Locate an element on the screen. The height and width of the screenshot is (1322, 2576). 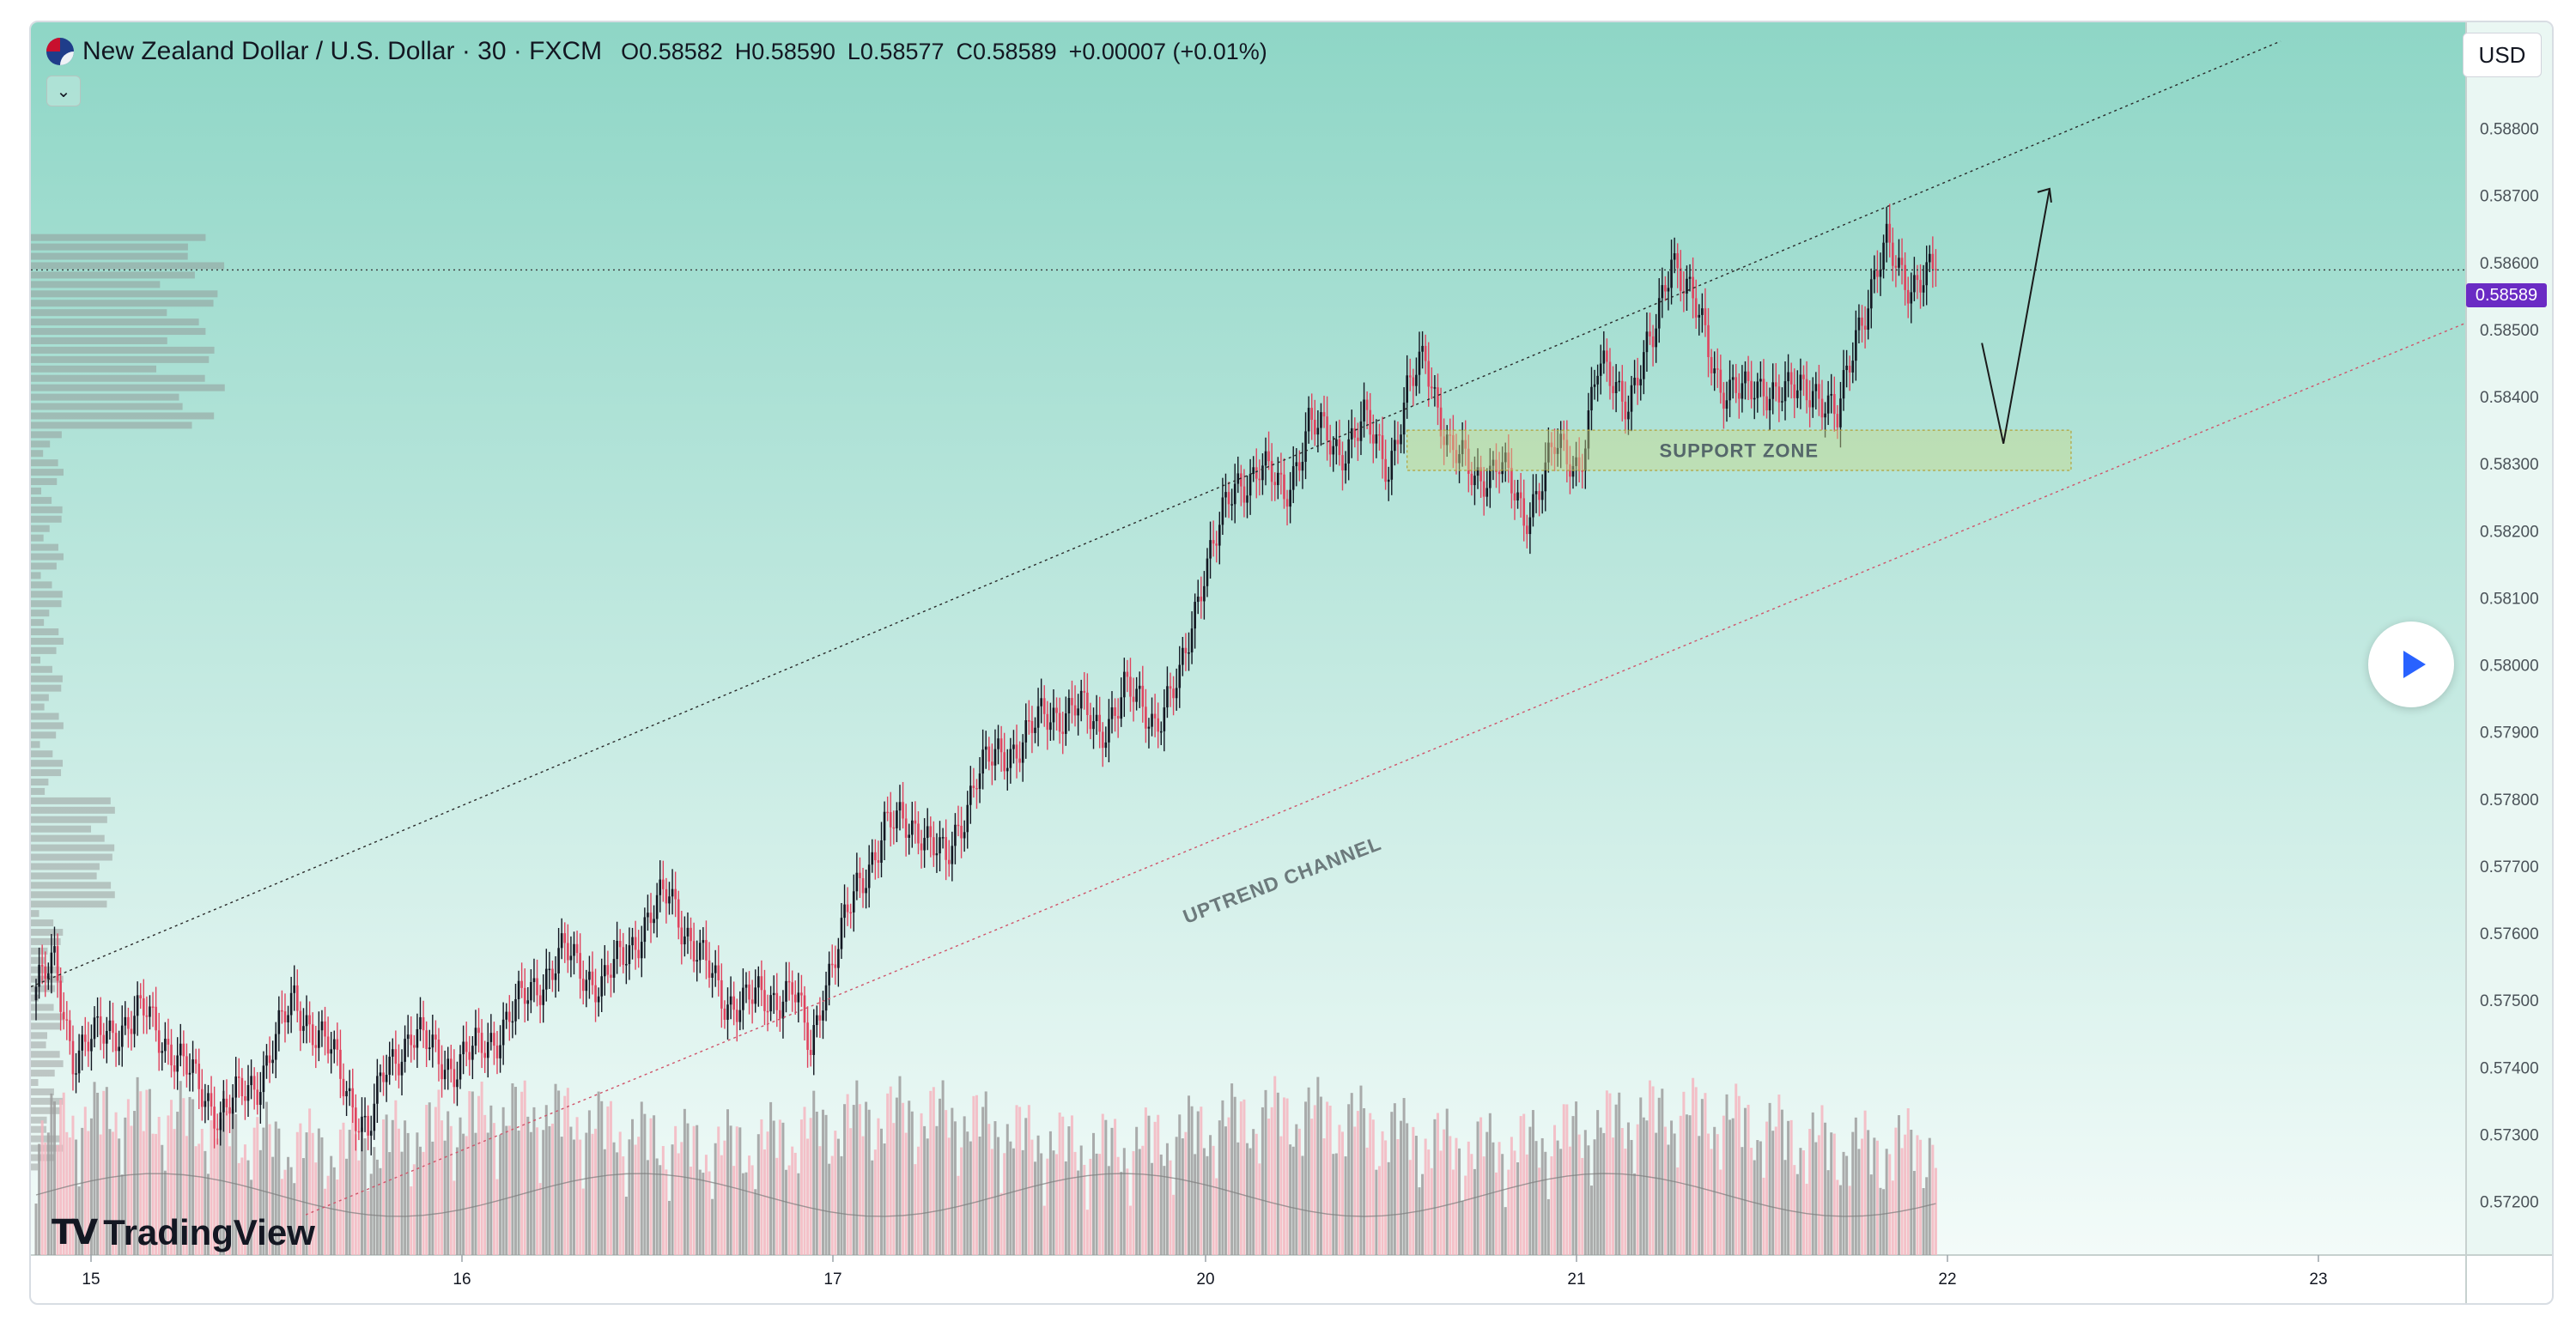
replay-play-button is located at coordinates (2411, 665).